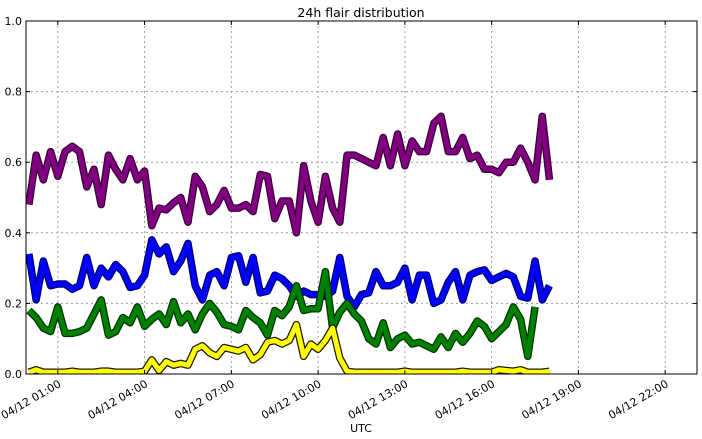 The width and height of the screenshot is (702, 439). What do you see at coordinates (378, 399) in the screenshot?
I see `x-tick-label: 04/12 13:00` at bounding box center [378, 399].